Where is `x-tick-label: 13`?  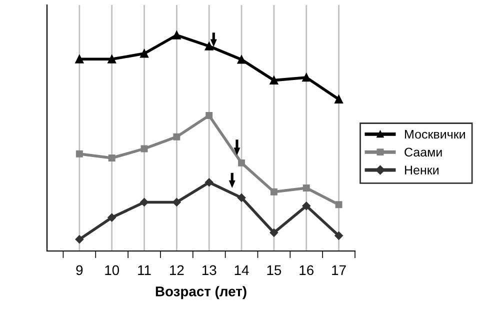 x-tick-label: 13 is located at coordinates (209, 270).